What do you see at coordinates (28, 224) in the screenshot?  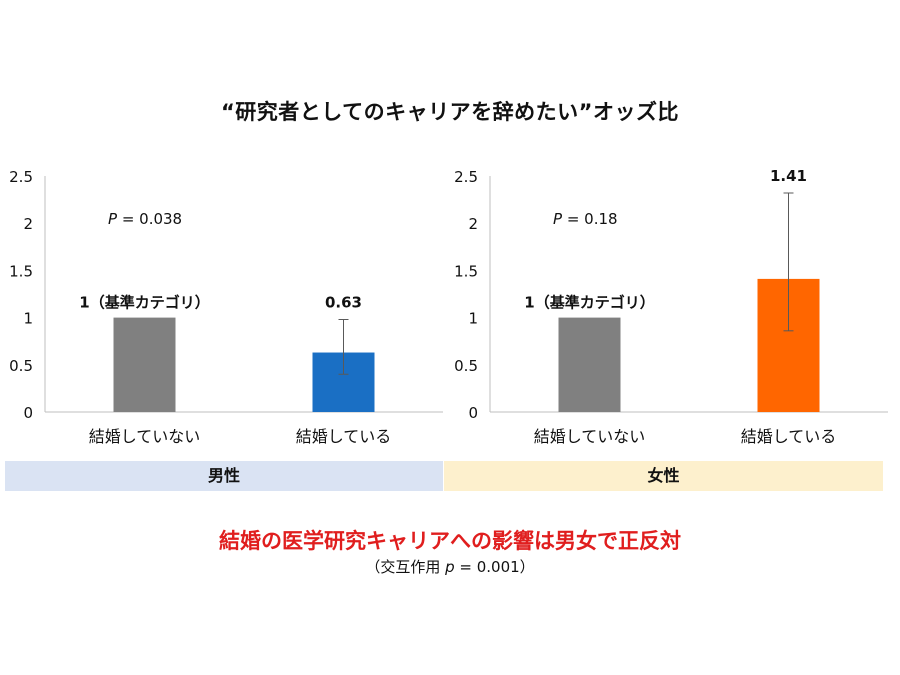 I see `male-y-tick-label: 2` at bounding box center [28, 224].